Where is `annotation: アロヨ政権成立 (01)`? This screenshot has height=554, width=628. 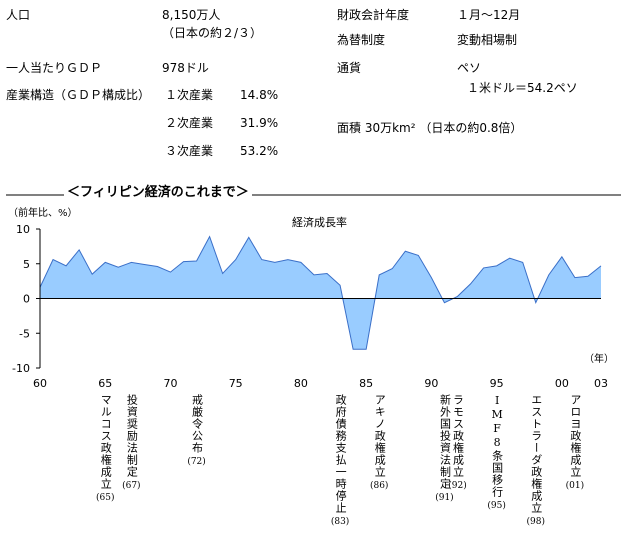 annotation: アロヨ政権成立 (01) is located at coordinates (575, 442).